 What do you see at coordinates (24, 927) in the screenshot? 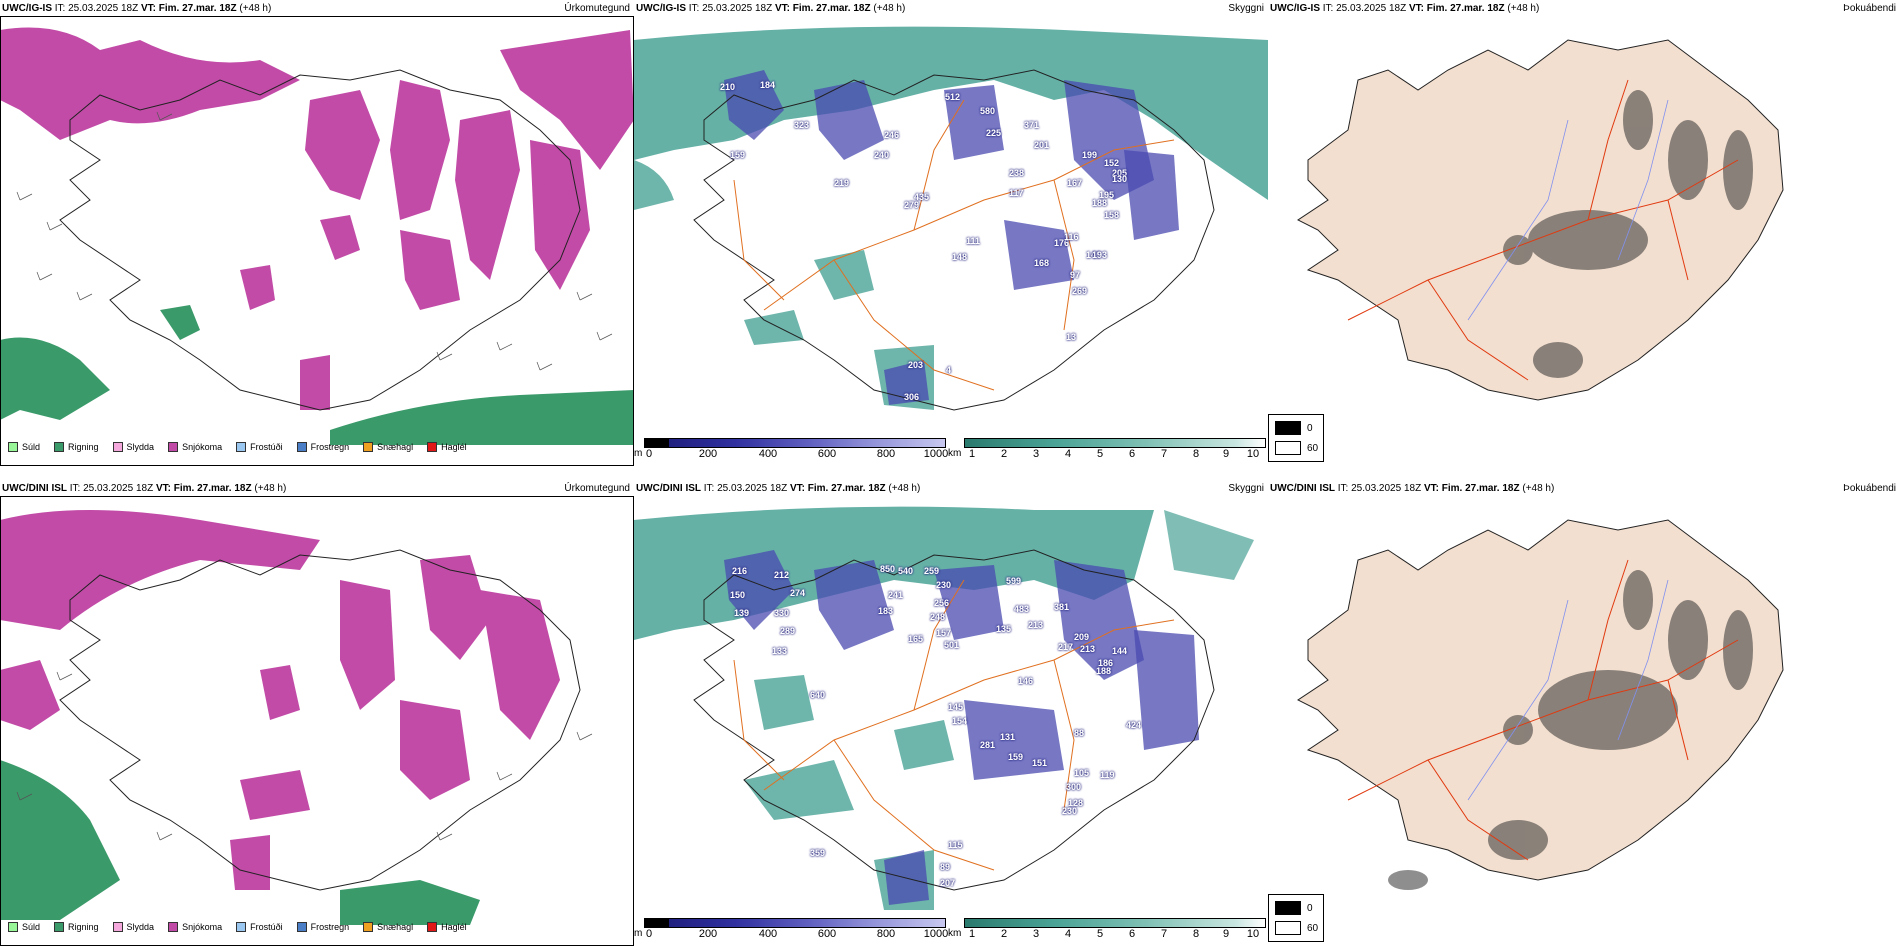
I see `legend-item: Súld` at bounding box center [24, 927].